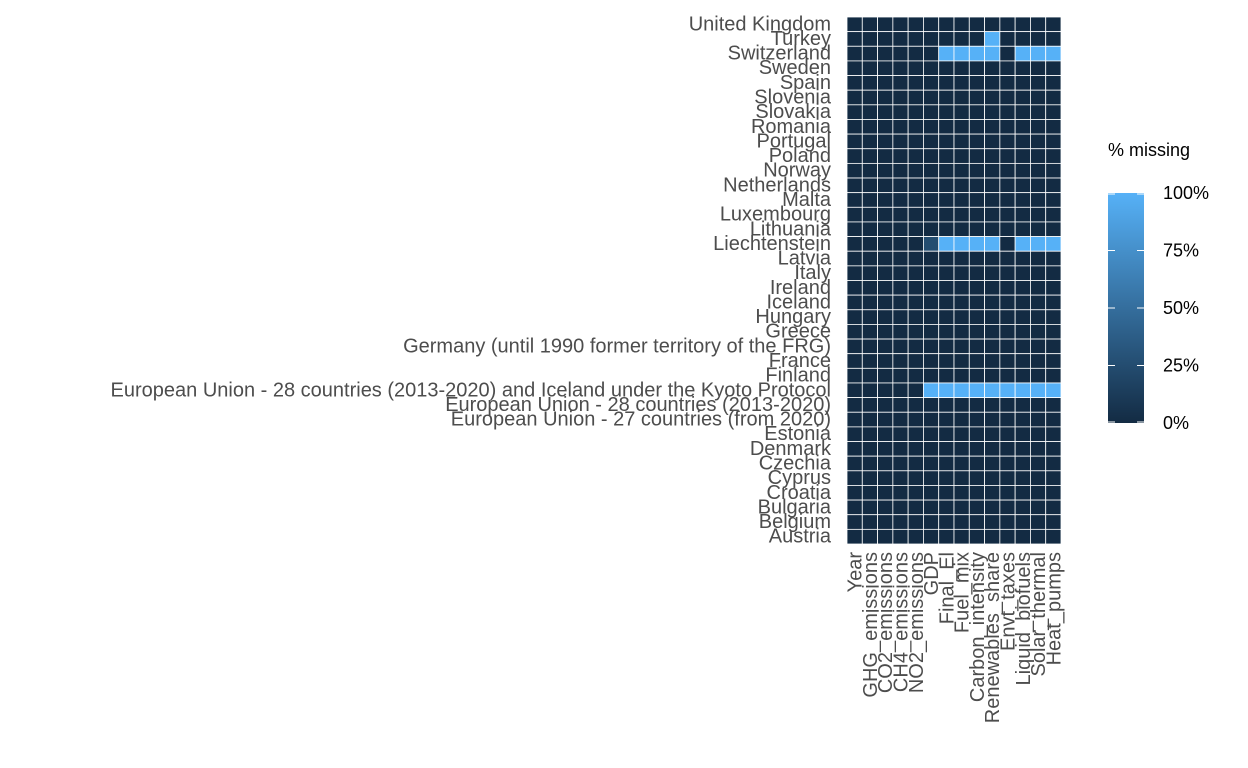 The image size is (1248, 768). I want to click on heatmap-cell-spain-ch4-emissions, so click(900, 83).